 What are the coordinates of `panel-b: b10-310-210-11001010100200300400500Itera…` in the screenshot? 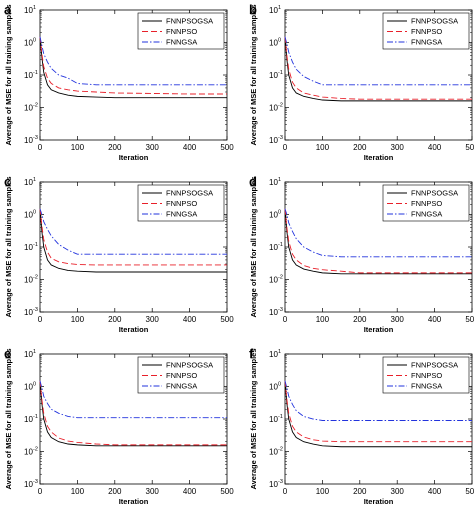 It's located at (361, 82).